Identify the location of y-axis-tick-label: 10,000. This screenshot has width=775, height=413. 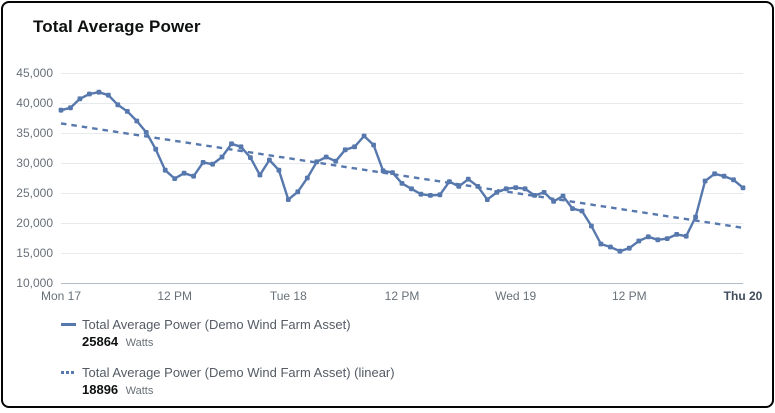
(34, 283).